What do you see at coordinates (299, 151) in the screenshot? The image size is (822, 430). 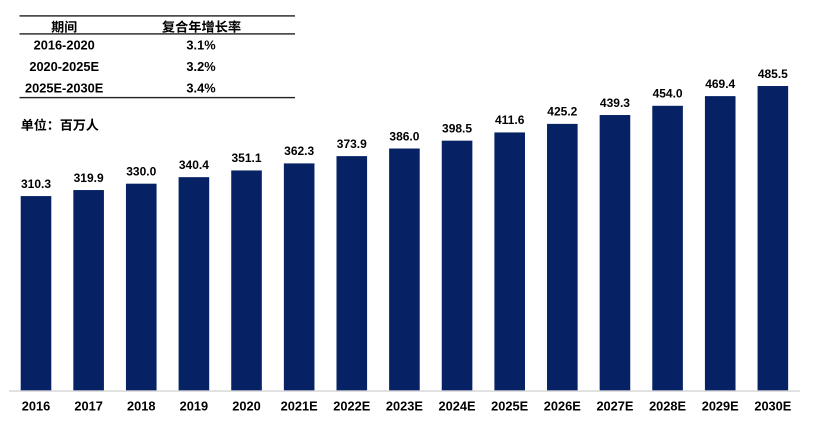 I see `svg-text: 362.3` at bounding box center [299, 151].